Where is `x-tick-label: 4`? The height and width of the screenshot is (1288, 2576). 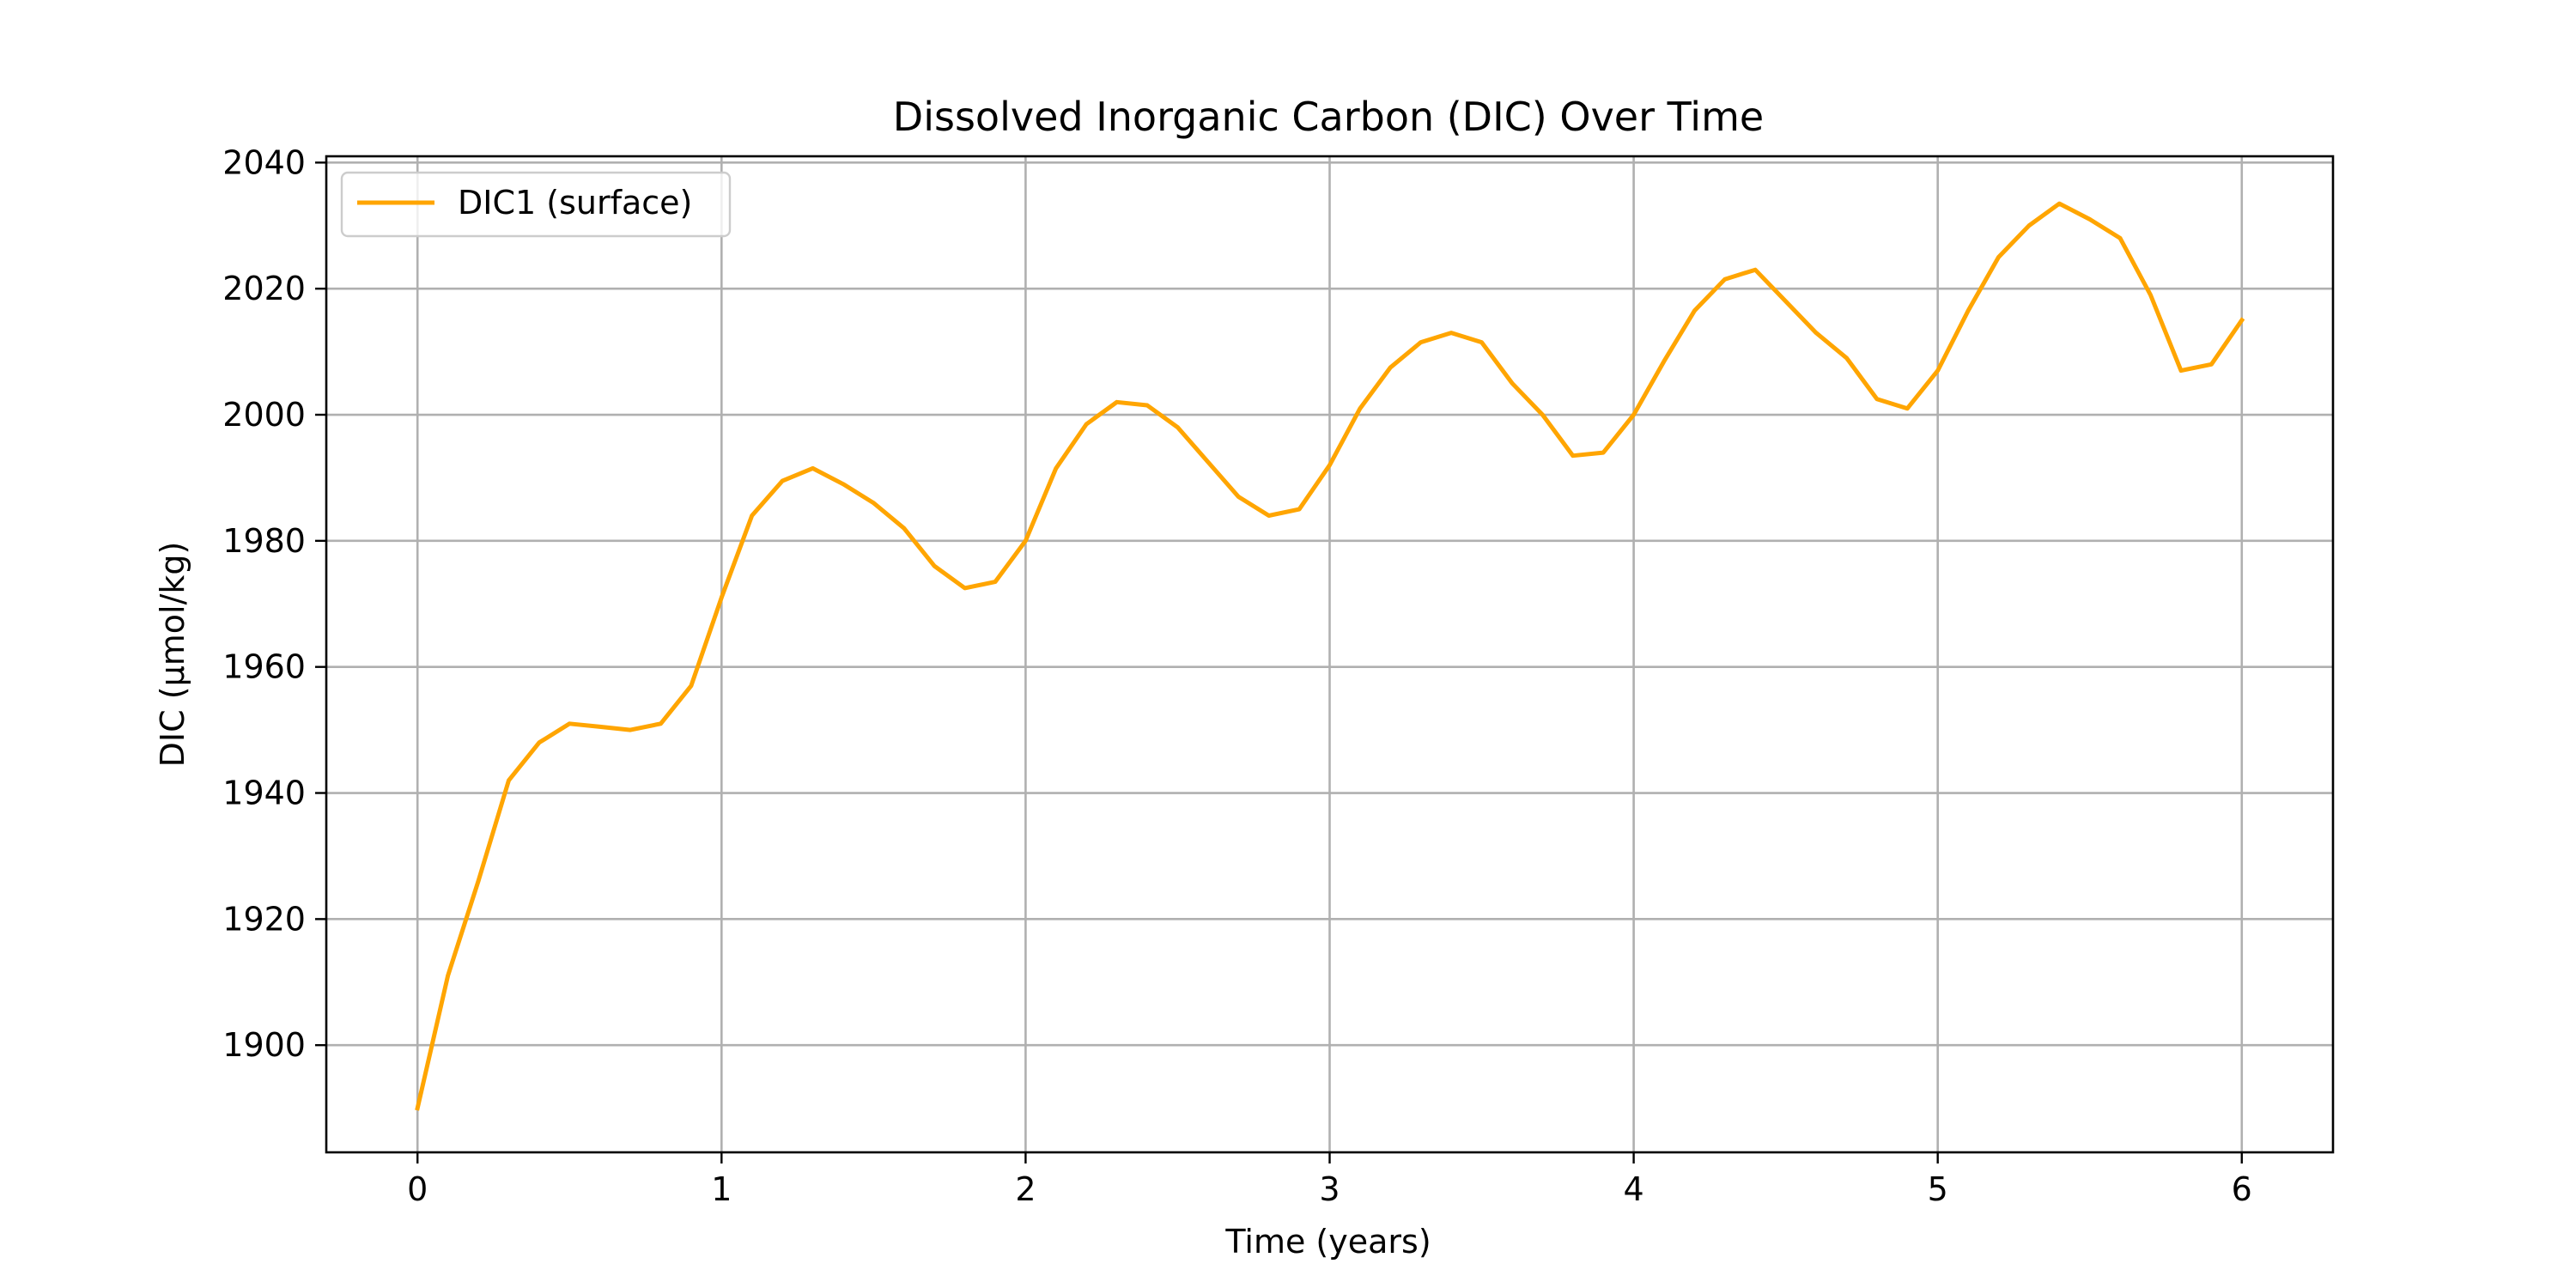
x-tick-label: 4 is located at coordinates (1633, 1189).